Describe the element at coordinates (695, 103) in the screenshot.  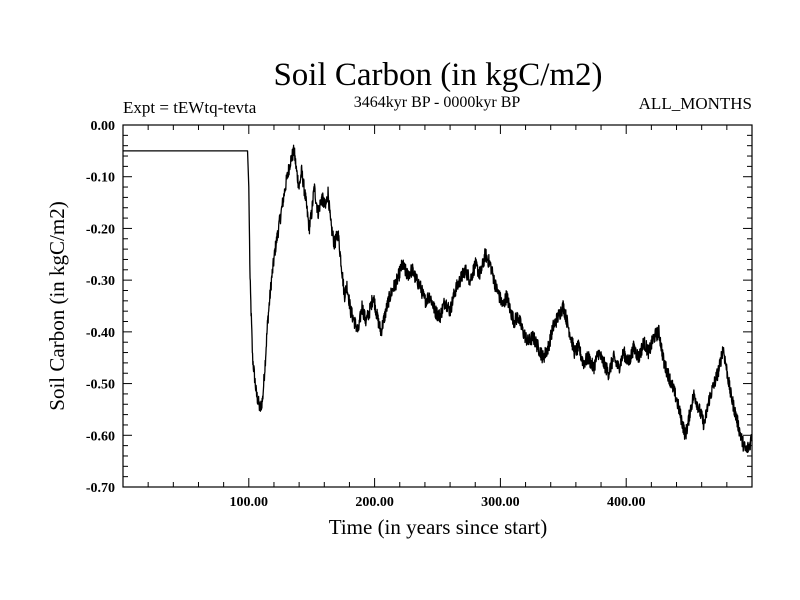
I see `season-label: ALL_MONTHS` at that location.